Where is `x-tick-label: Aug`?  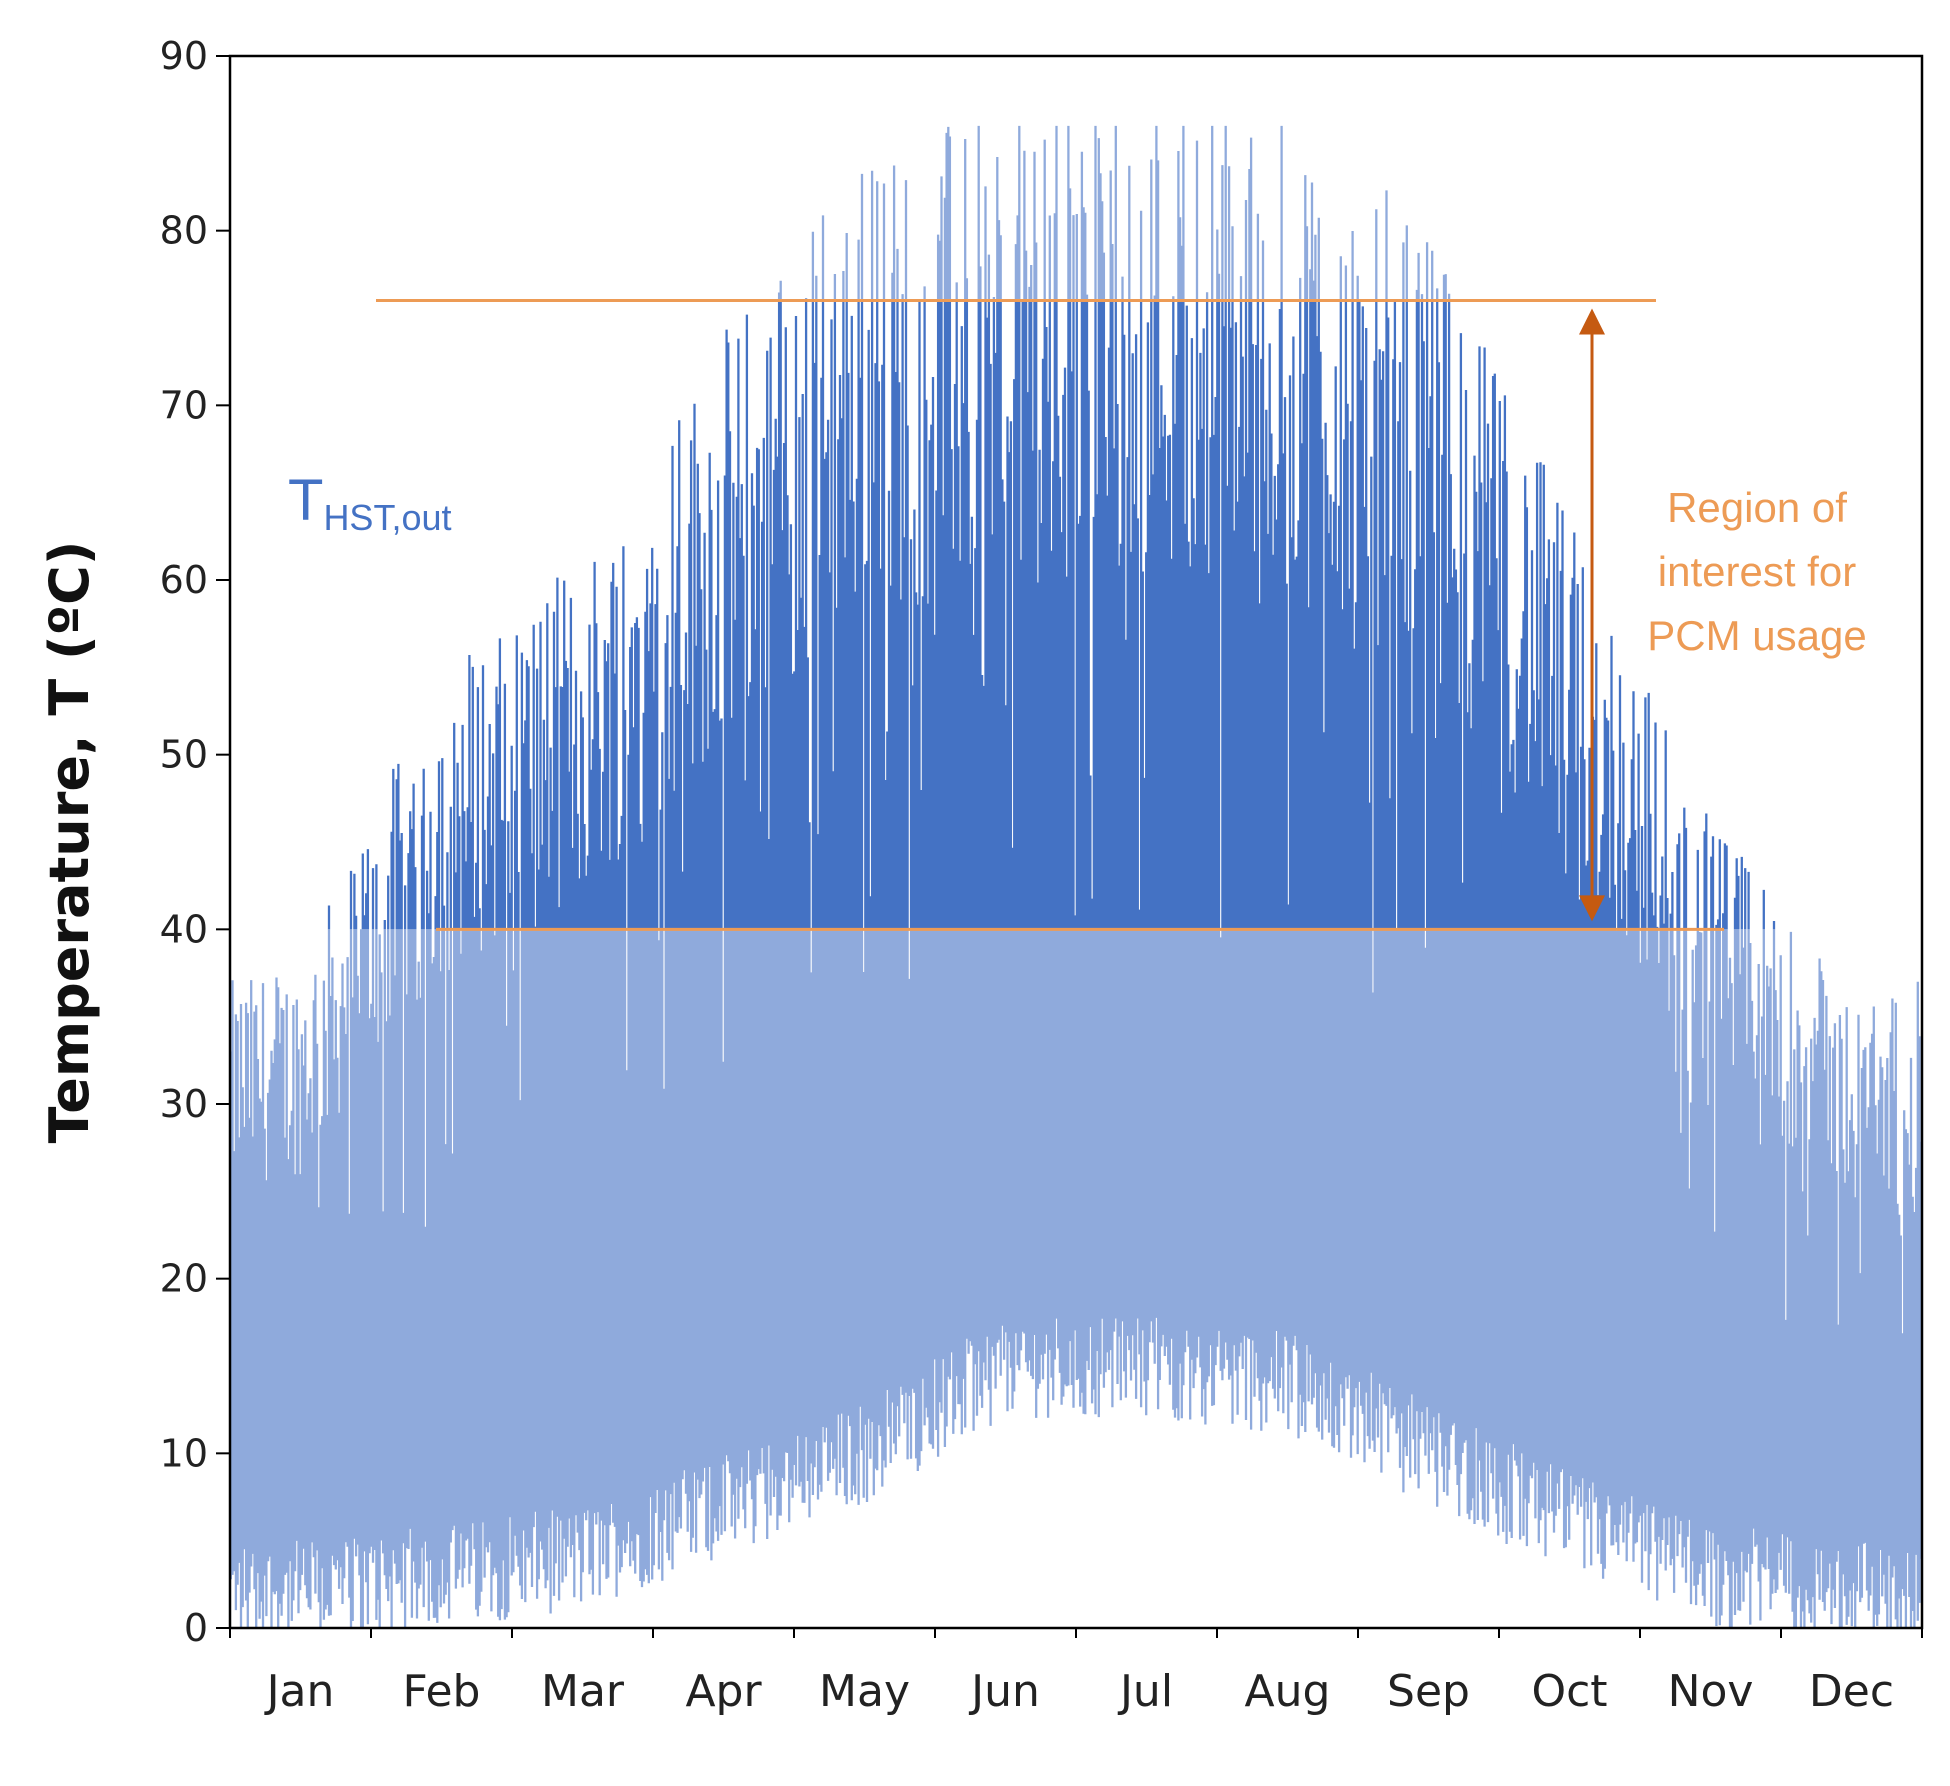 x-tick-label: Aug is located at coordinates (1288, 1691).